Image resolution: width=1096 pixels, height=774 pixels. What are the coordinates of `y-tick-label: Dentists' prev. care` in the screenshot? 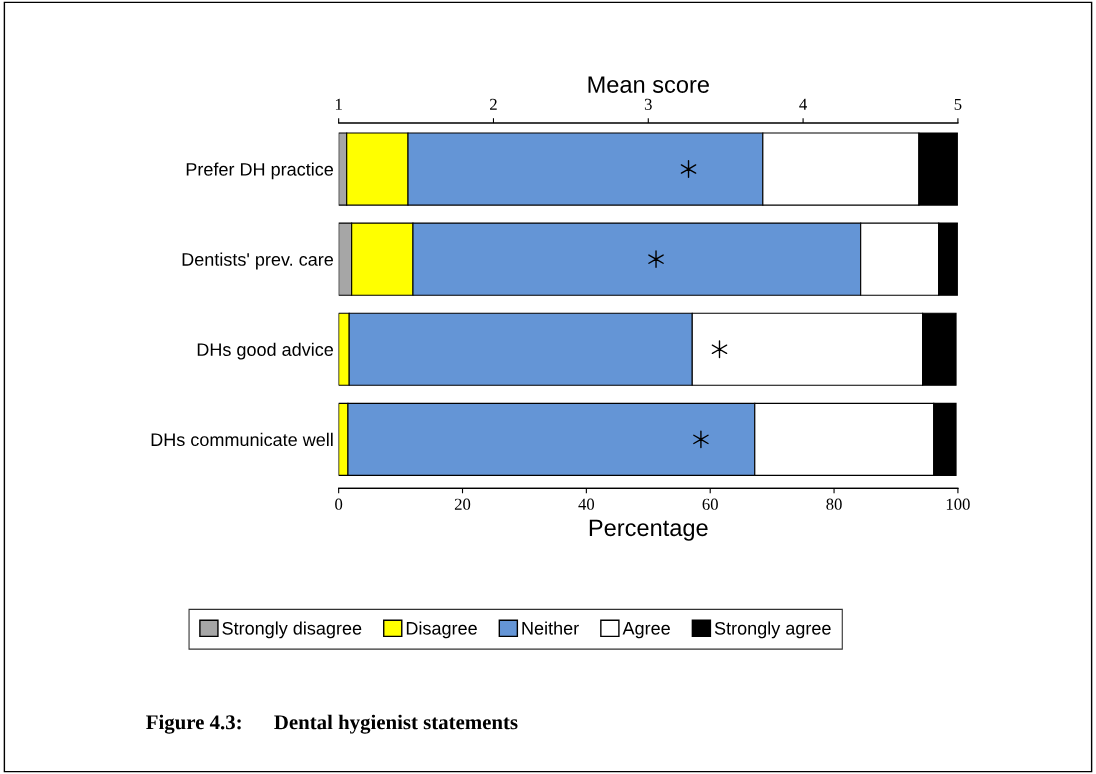 It's located at (258, 261).